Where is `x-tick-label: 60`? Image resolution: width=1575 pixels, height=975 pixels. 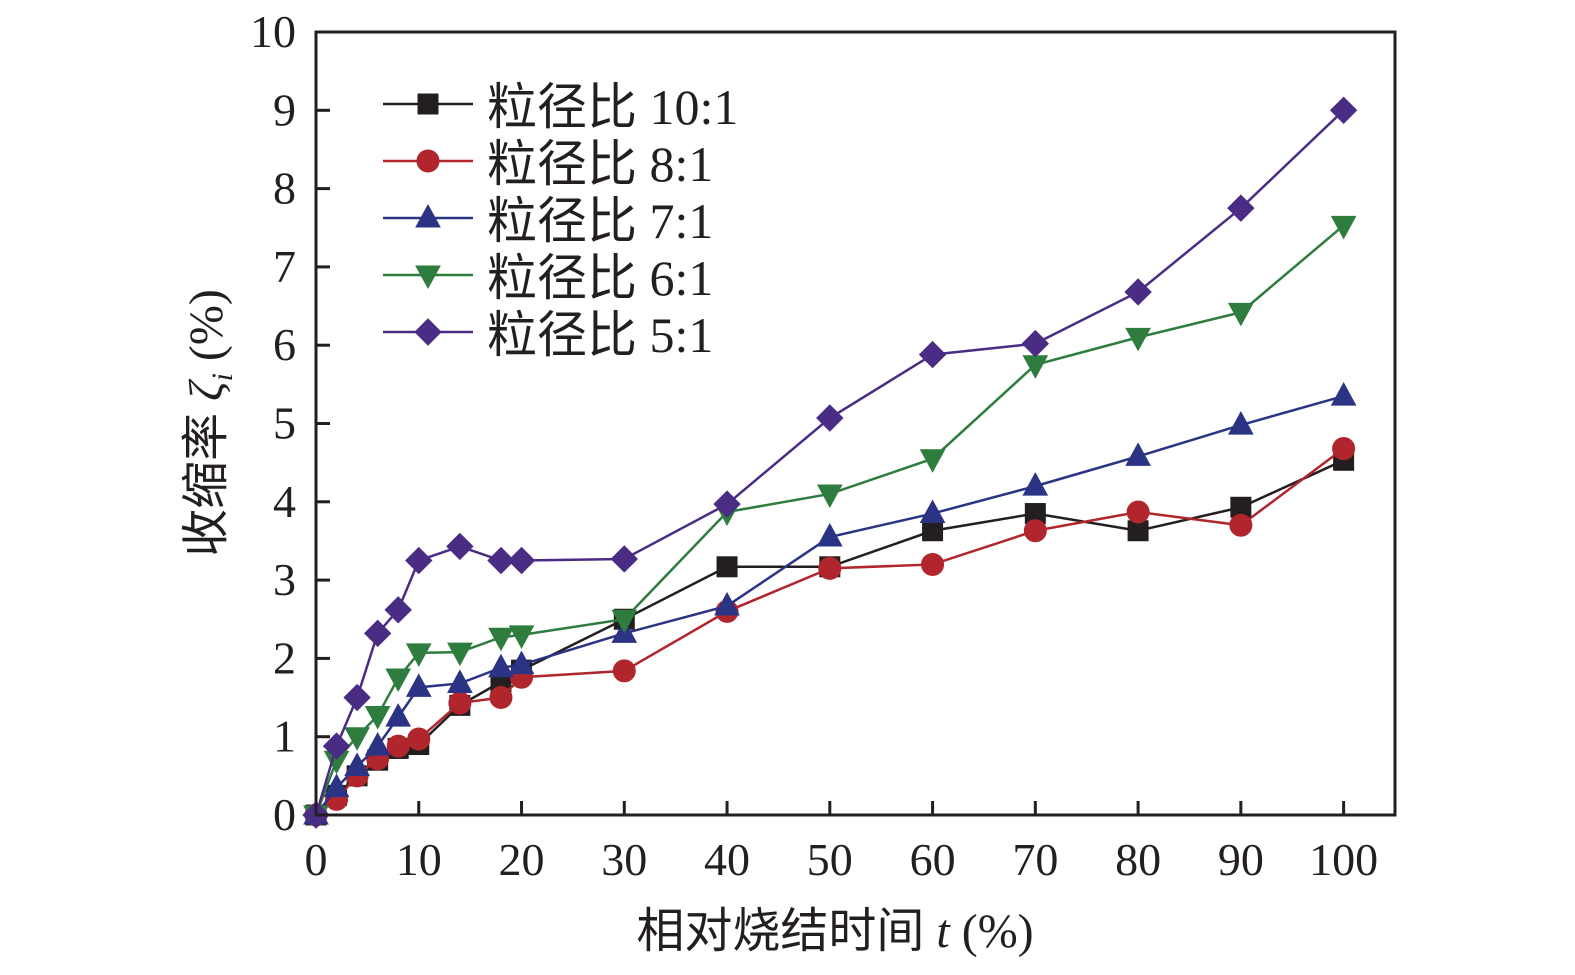 x-tick-label: 60 is located at coordinates (933, 859).